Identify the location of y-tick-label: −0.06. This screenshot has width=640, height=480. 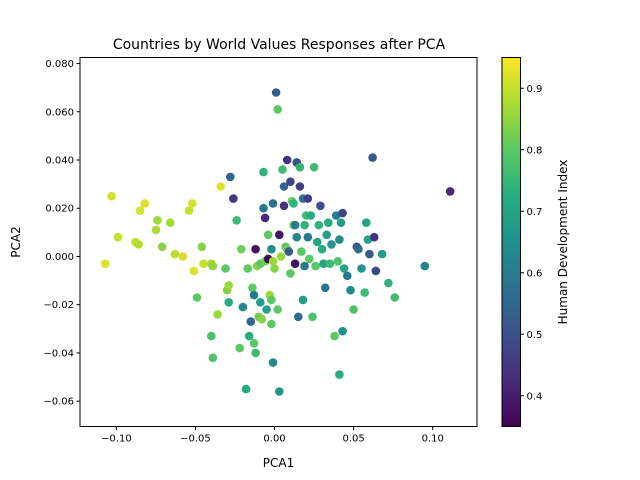
(58, 402).